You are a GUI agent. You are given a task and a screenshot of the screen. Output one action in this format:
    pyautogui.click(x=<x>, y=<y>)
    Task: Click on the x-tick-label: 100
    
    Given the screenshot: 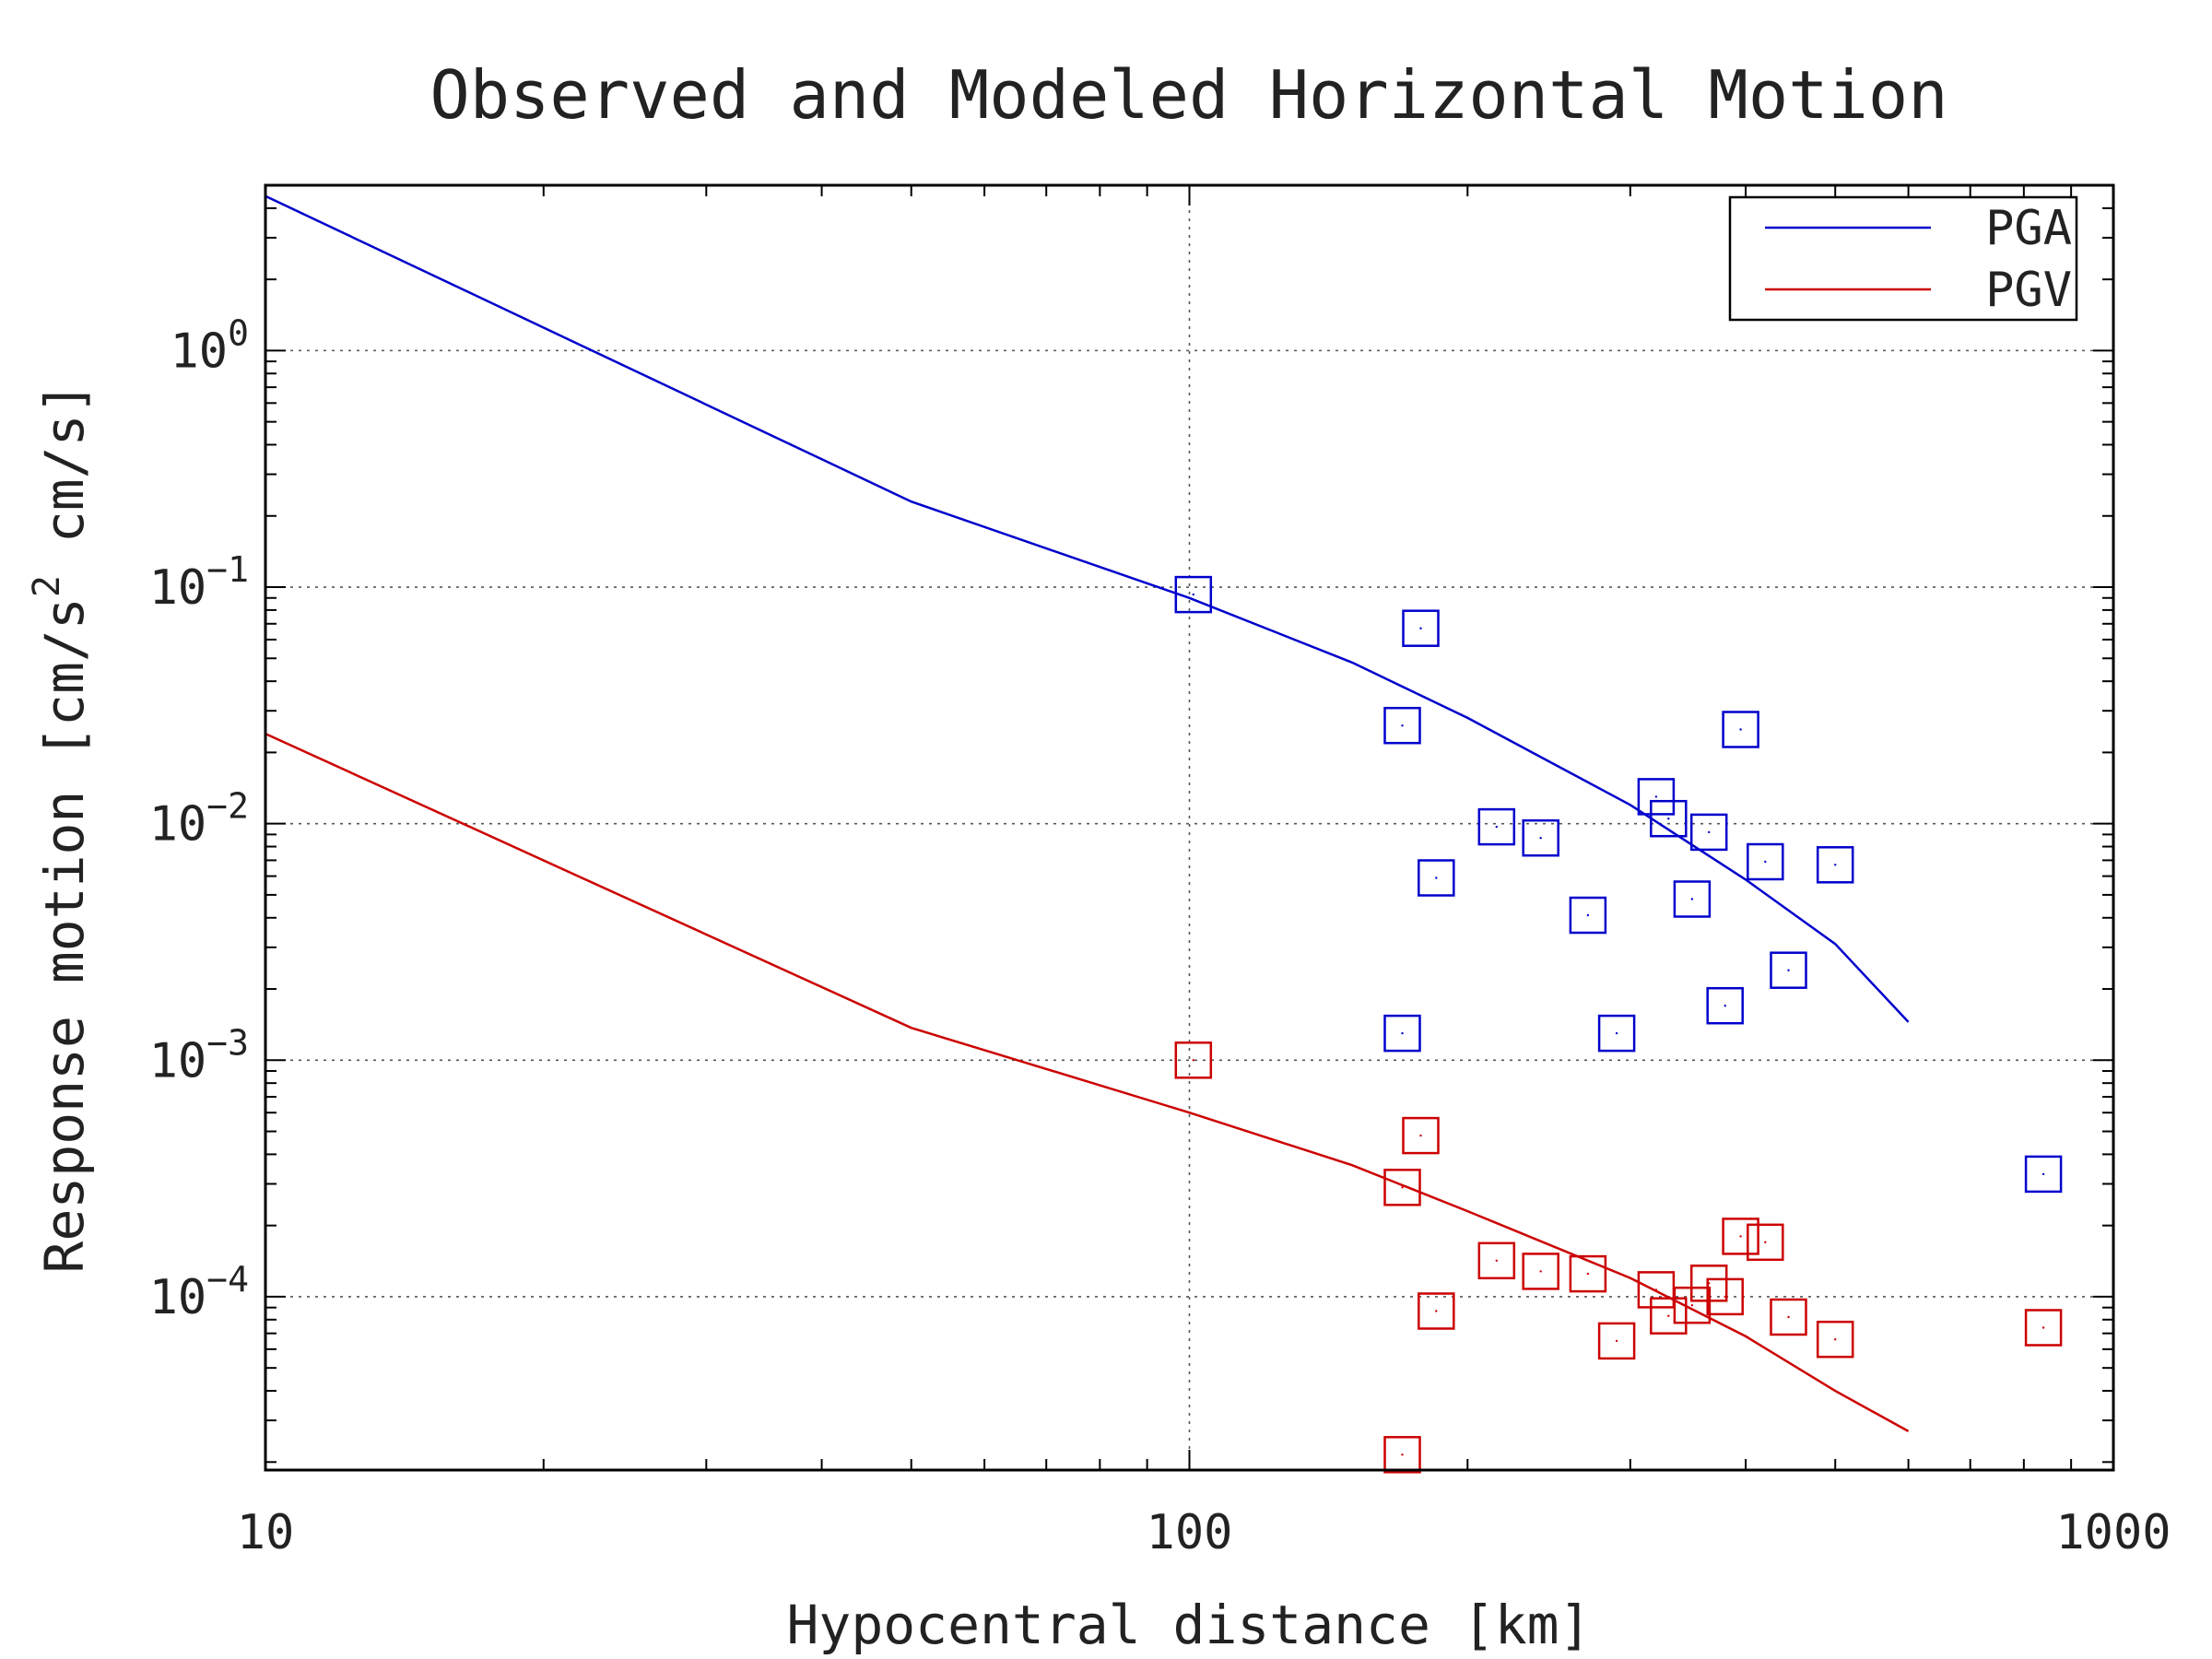 What is the action you would take?
    pyautogui.click(x=1190, y=1532)
    